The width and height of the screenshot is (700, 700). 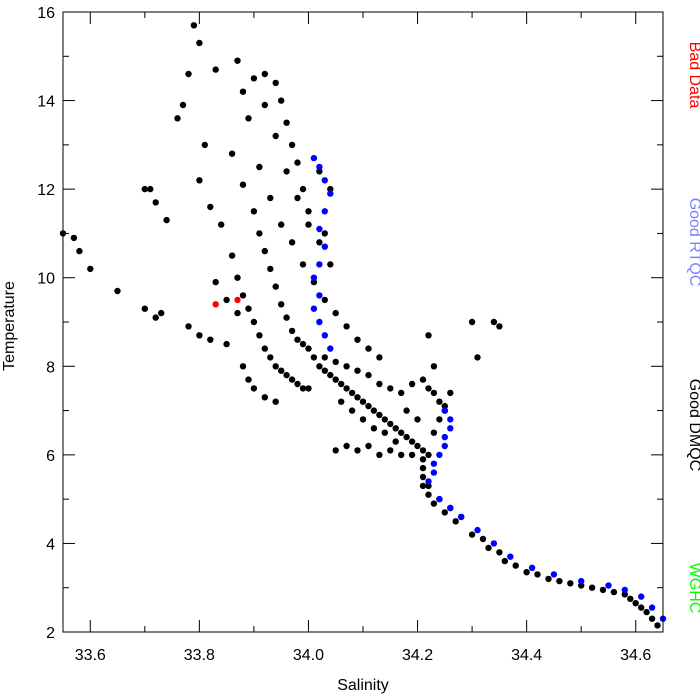 I want to click on y-tick-label: 6, so click(x=50, y=456).